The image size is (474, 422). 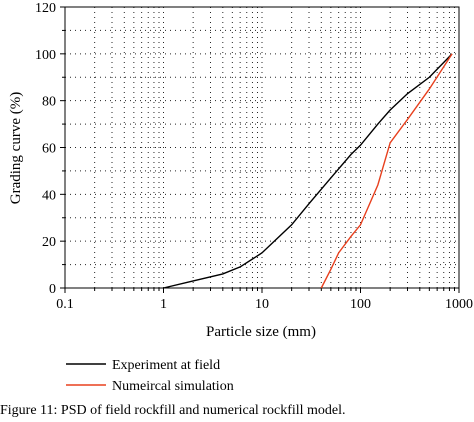 What do you see at coordinates (49, 242) in the screenshot?
I see `y-tick-label: 20` at bounding box center [49, 242].